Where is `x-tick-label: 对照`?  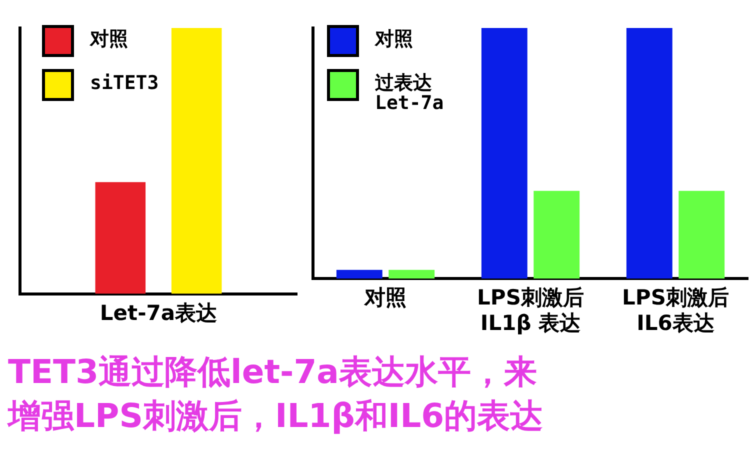 x-tick-label: 对照 is located at coordinates (385, 298).